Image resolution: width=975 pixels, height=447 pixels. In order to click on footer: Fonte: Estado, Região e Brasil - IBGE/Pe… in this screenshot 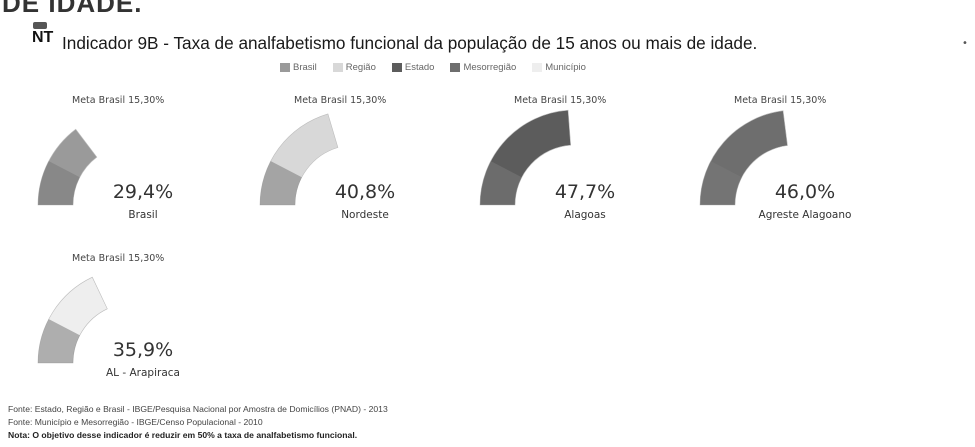, I will do `click(198, 422)`.